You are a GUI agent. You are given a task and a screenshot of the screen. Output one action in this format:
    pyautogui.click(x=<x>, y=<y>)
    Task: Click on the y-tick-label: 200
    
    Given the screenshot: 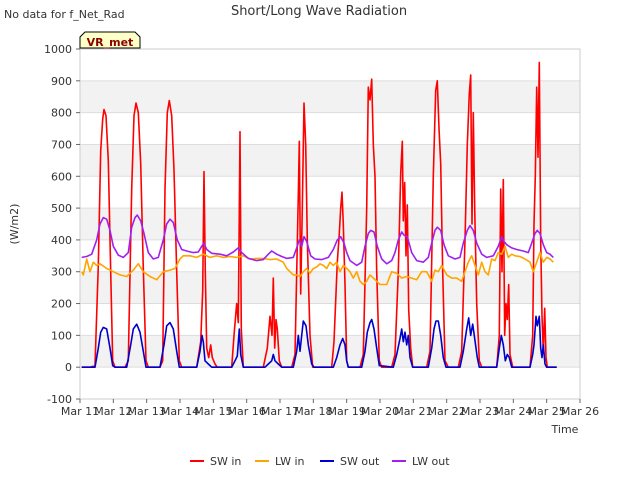 What is the action you would take?
    pyautogui.click(x=61, y=304)
    